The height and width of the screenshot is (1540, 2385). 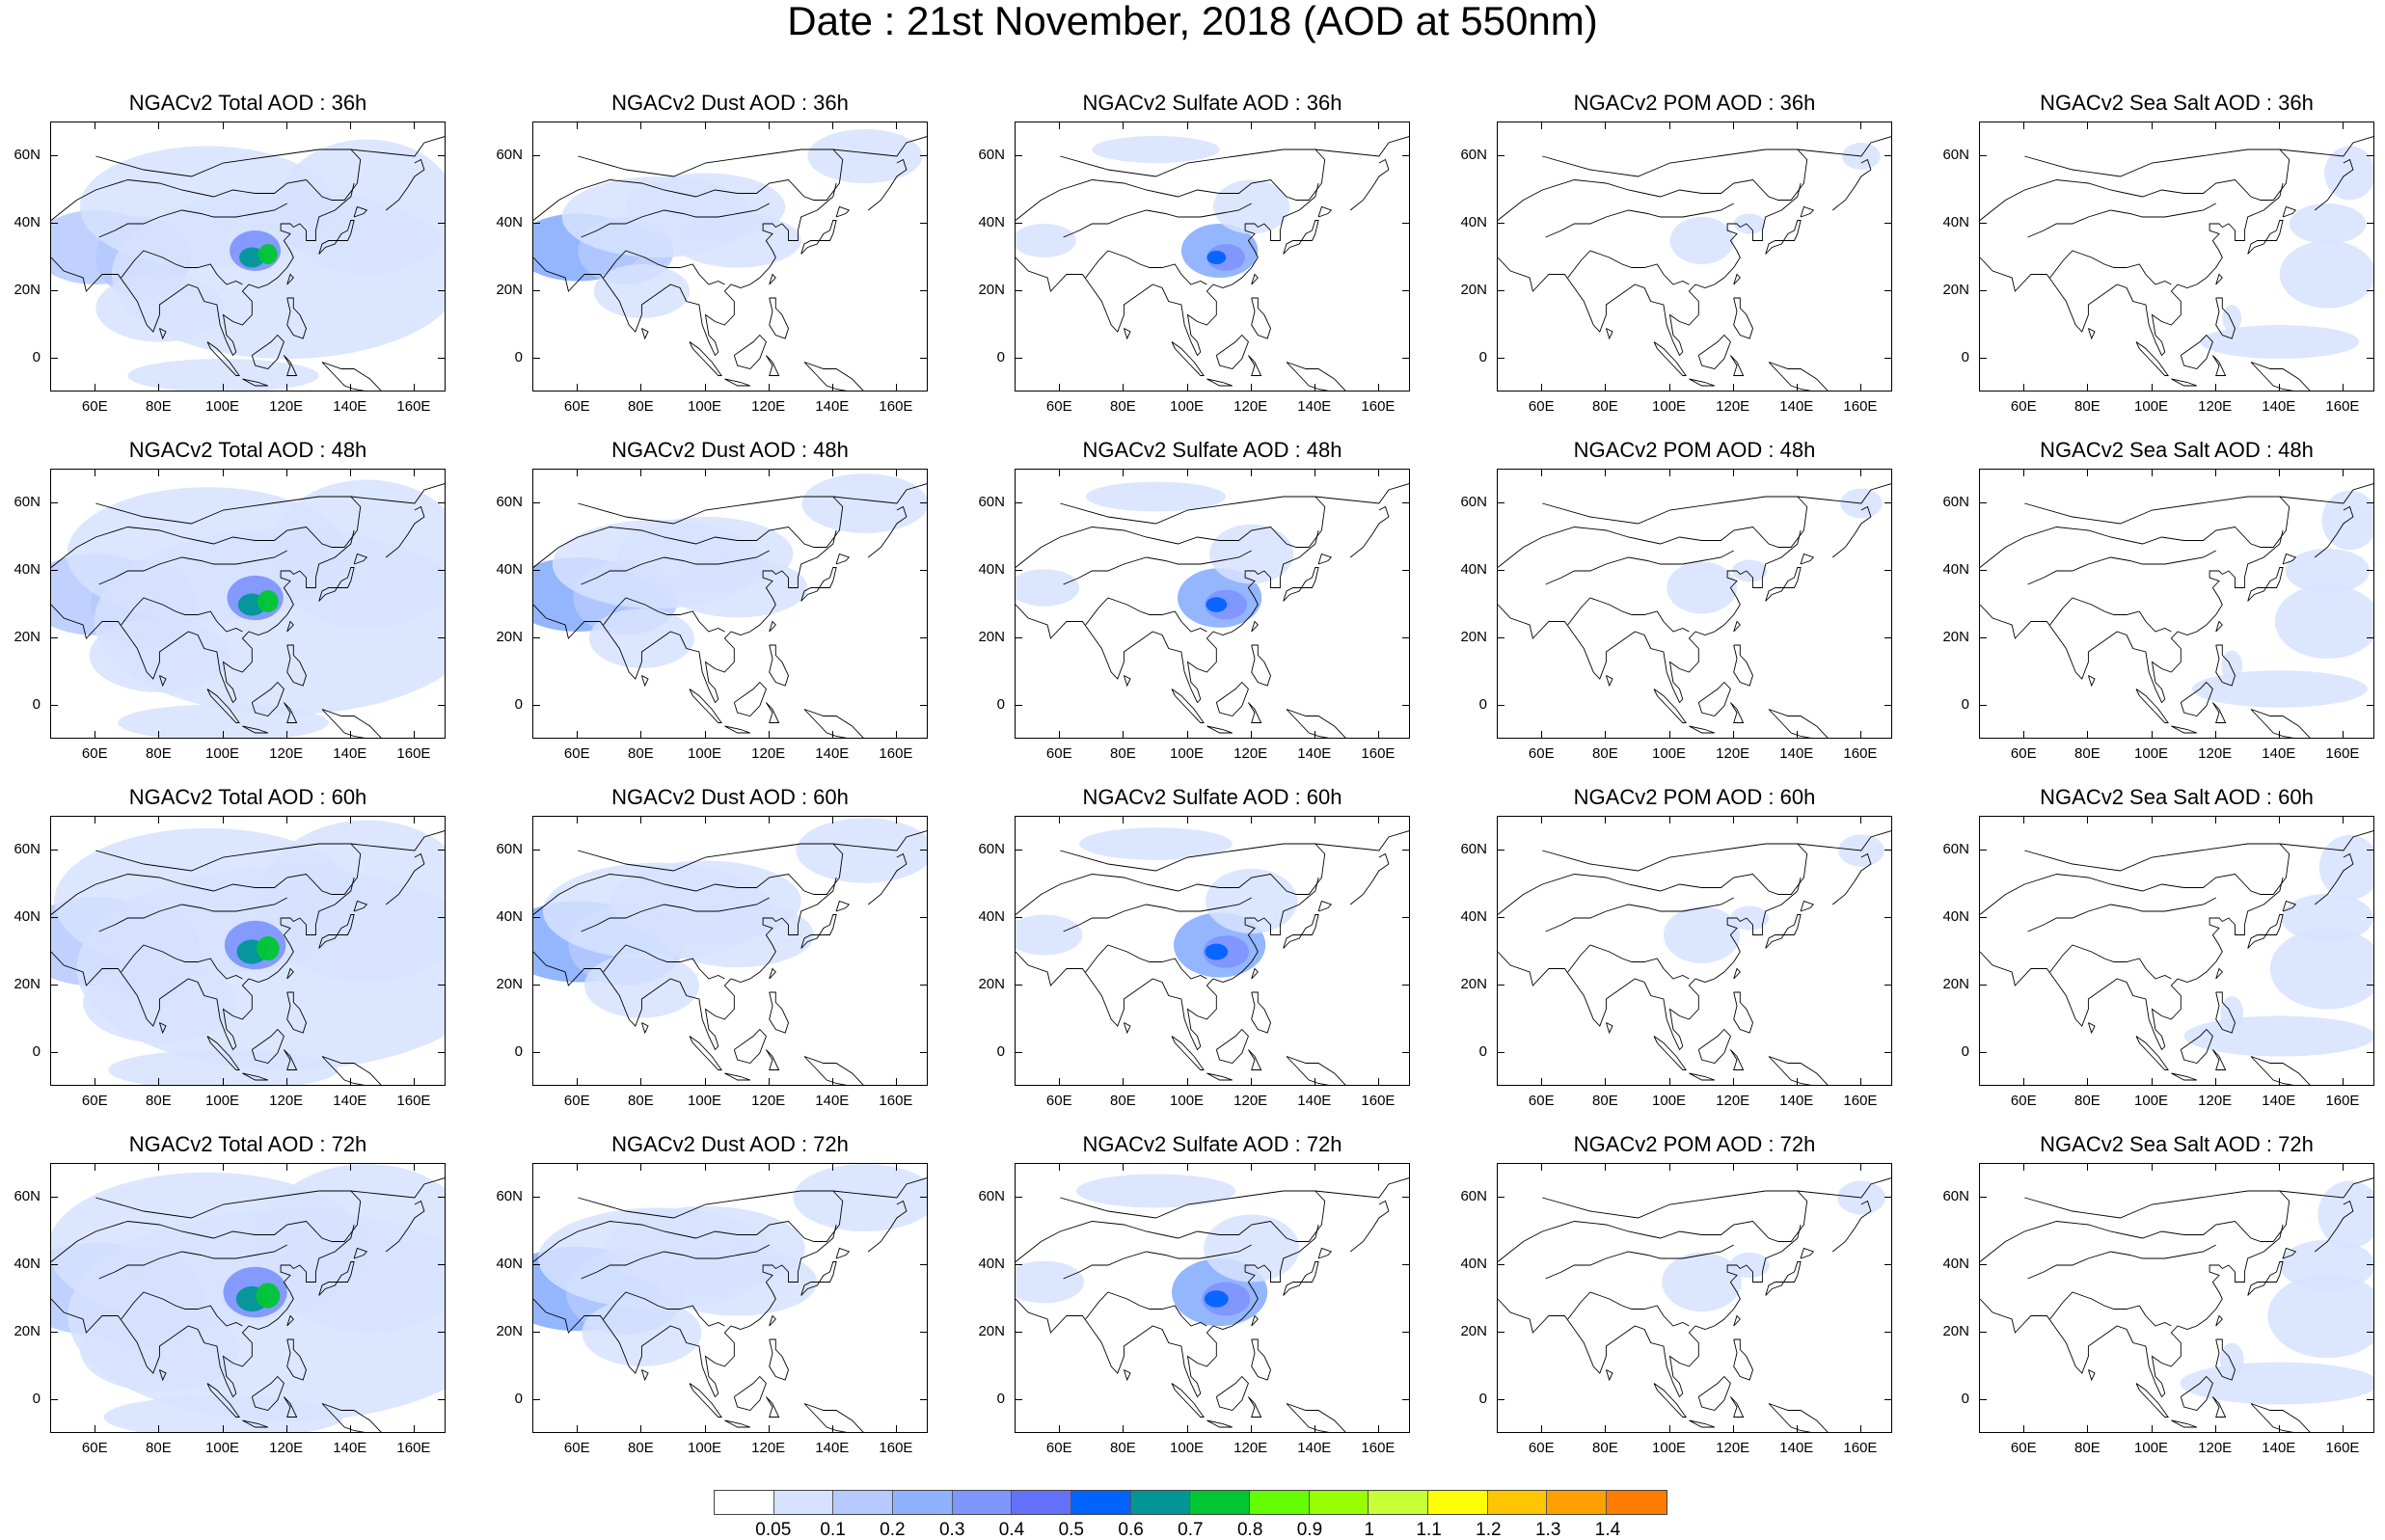 What do you see at coordinates (510, 155) in the screenshot?
I see `y-tick-label: 60N` at bounding box center [510, 155].